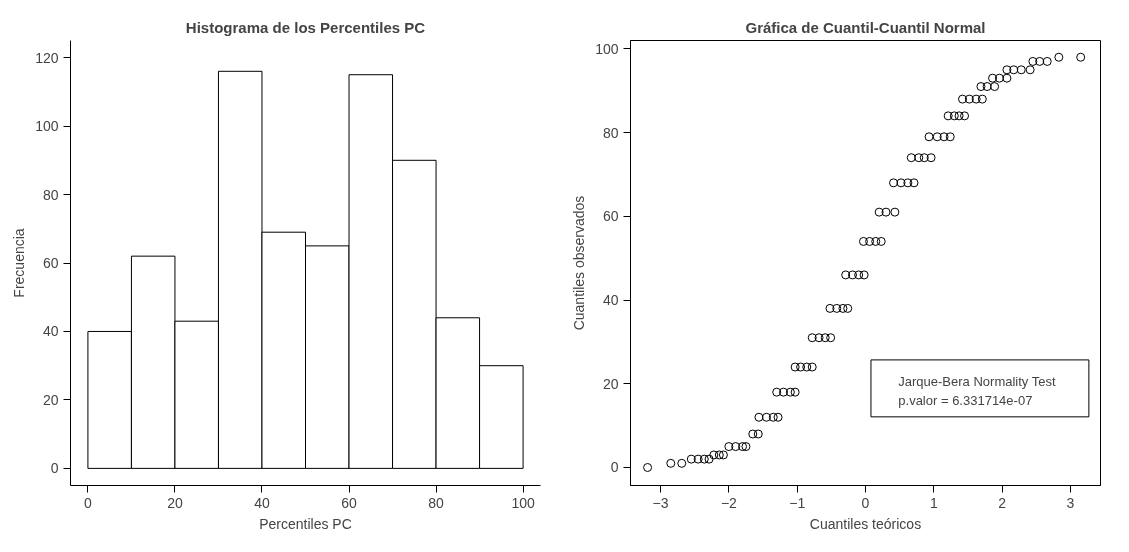  What do you see at coordinates (436, 502) in the screenshot?
I see `x-tick-label: 80` at bounding box center [436, 502].